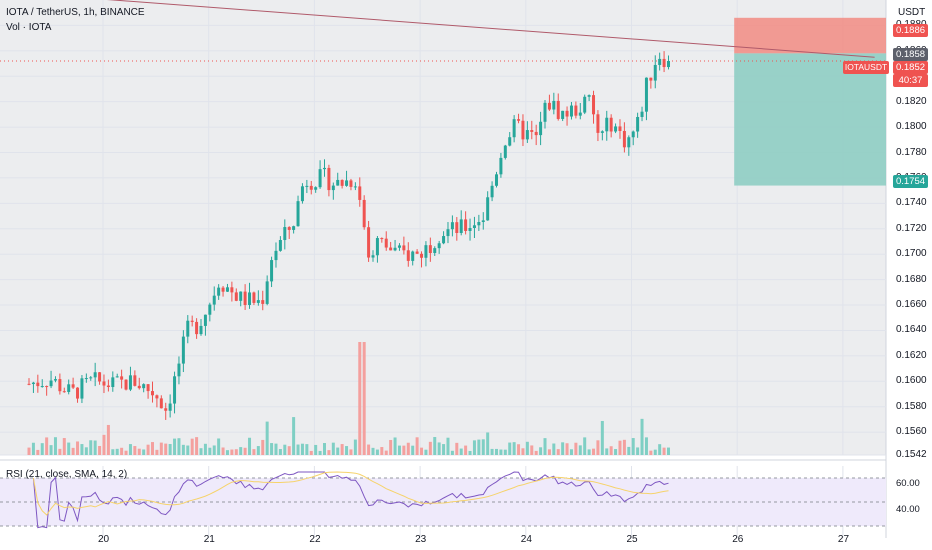 The width and height of the screenshot is (932, 550). Describe the element at coordinates (911, 432) in the screenshot. I see `price-tick-label: 0.1560` at that location.